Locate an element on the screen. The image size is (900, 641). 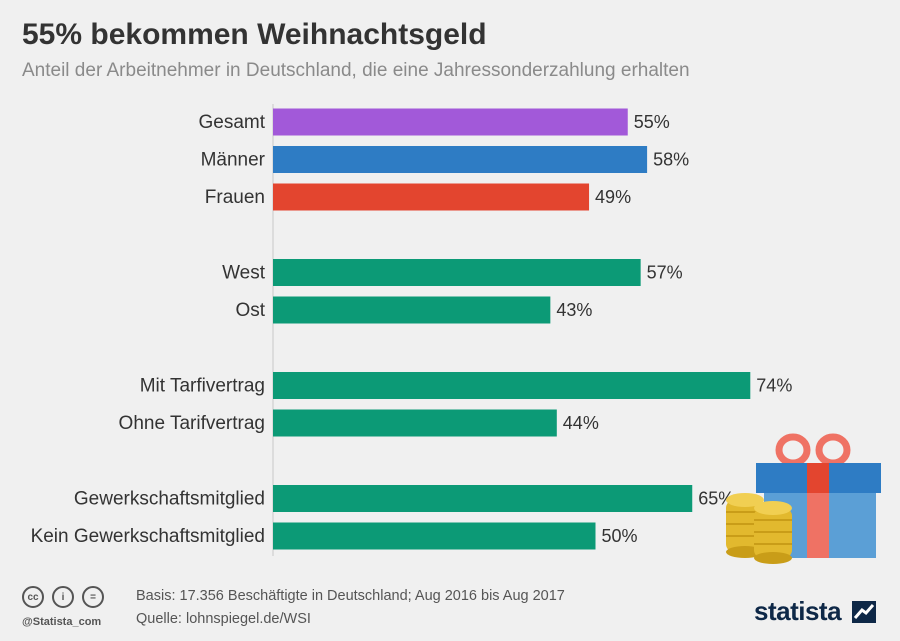
value-label: 55% is located at coordinates (652, 122).